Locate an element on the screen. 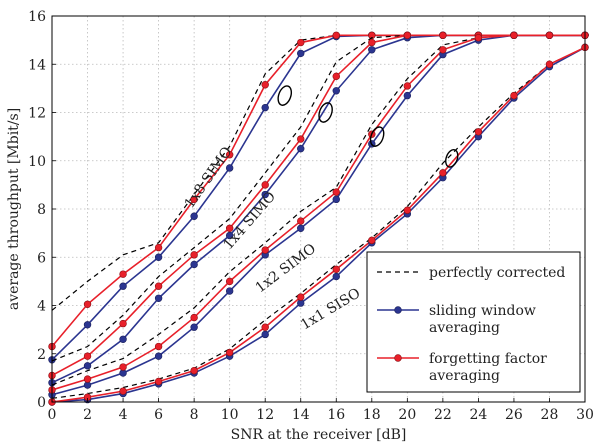  y-tick-label: 2 is located at coordinates (41, 355).